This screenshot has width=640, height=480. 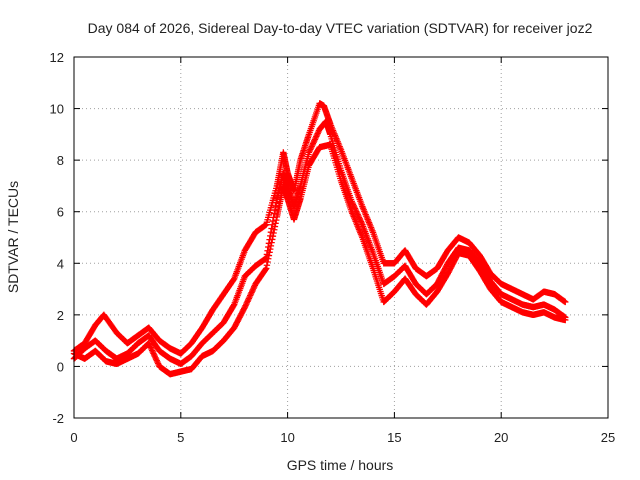 What do you see at coordinates (58, 418) in the screenshot?
I see `y-tick-label: -2` at bounding box center [58, 418].